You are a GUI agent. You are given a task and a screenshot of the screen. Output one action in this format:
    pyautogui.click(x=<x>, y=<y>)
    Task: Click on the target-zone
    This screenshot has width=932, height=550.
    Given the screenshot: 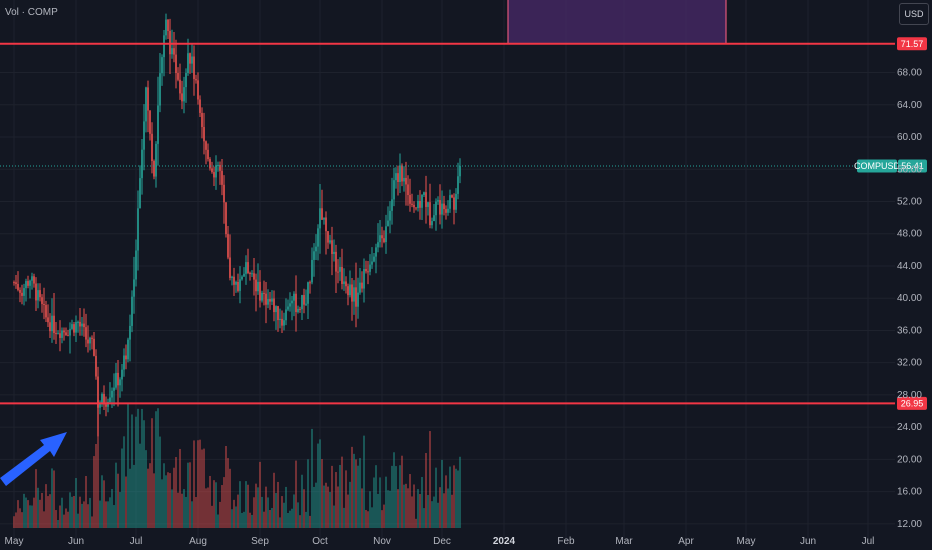 What is the action you would take?
    pyautogui.click(x=617, y=22)
    